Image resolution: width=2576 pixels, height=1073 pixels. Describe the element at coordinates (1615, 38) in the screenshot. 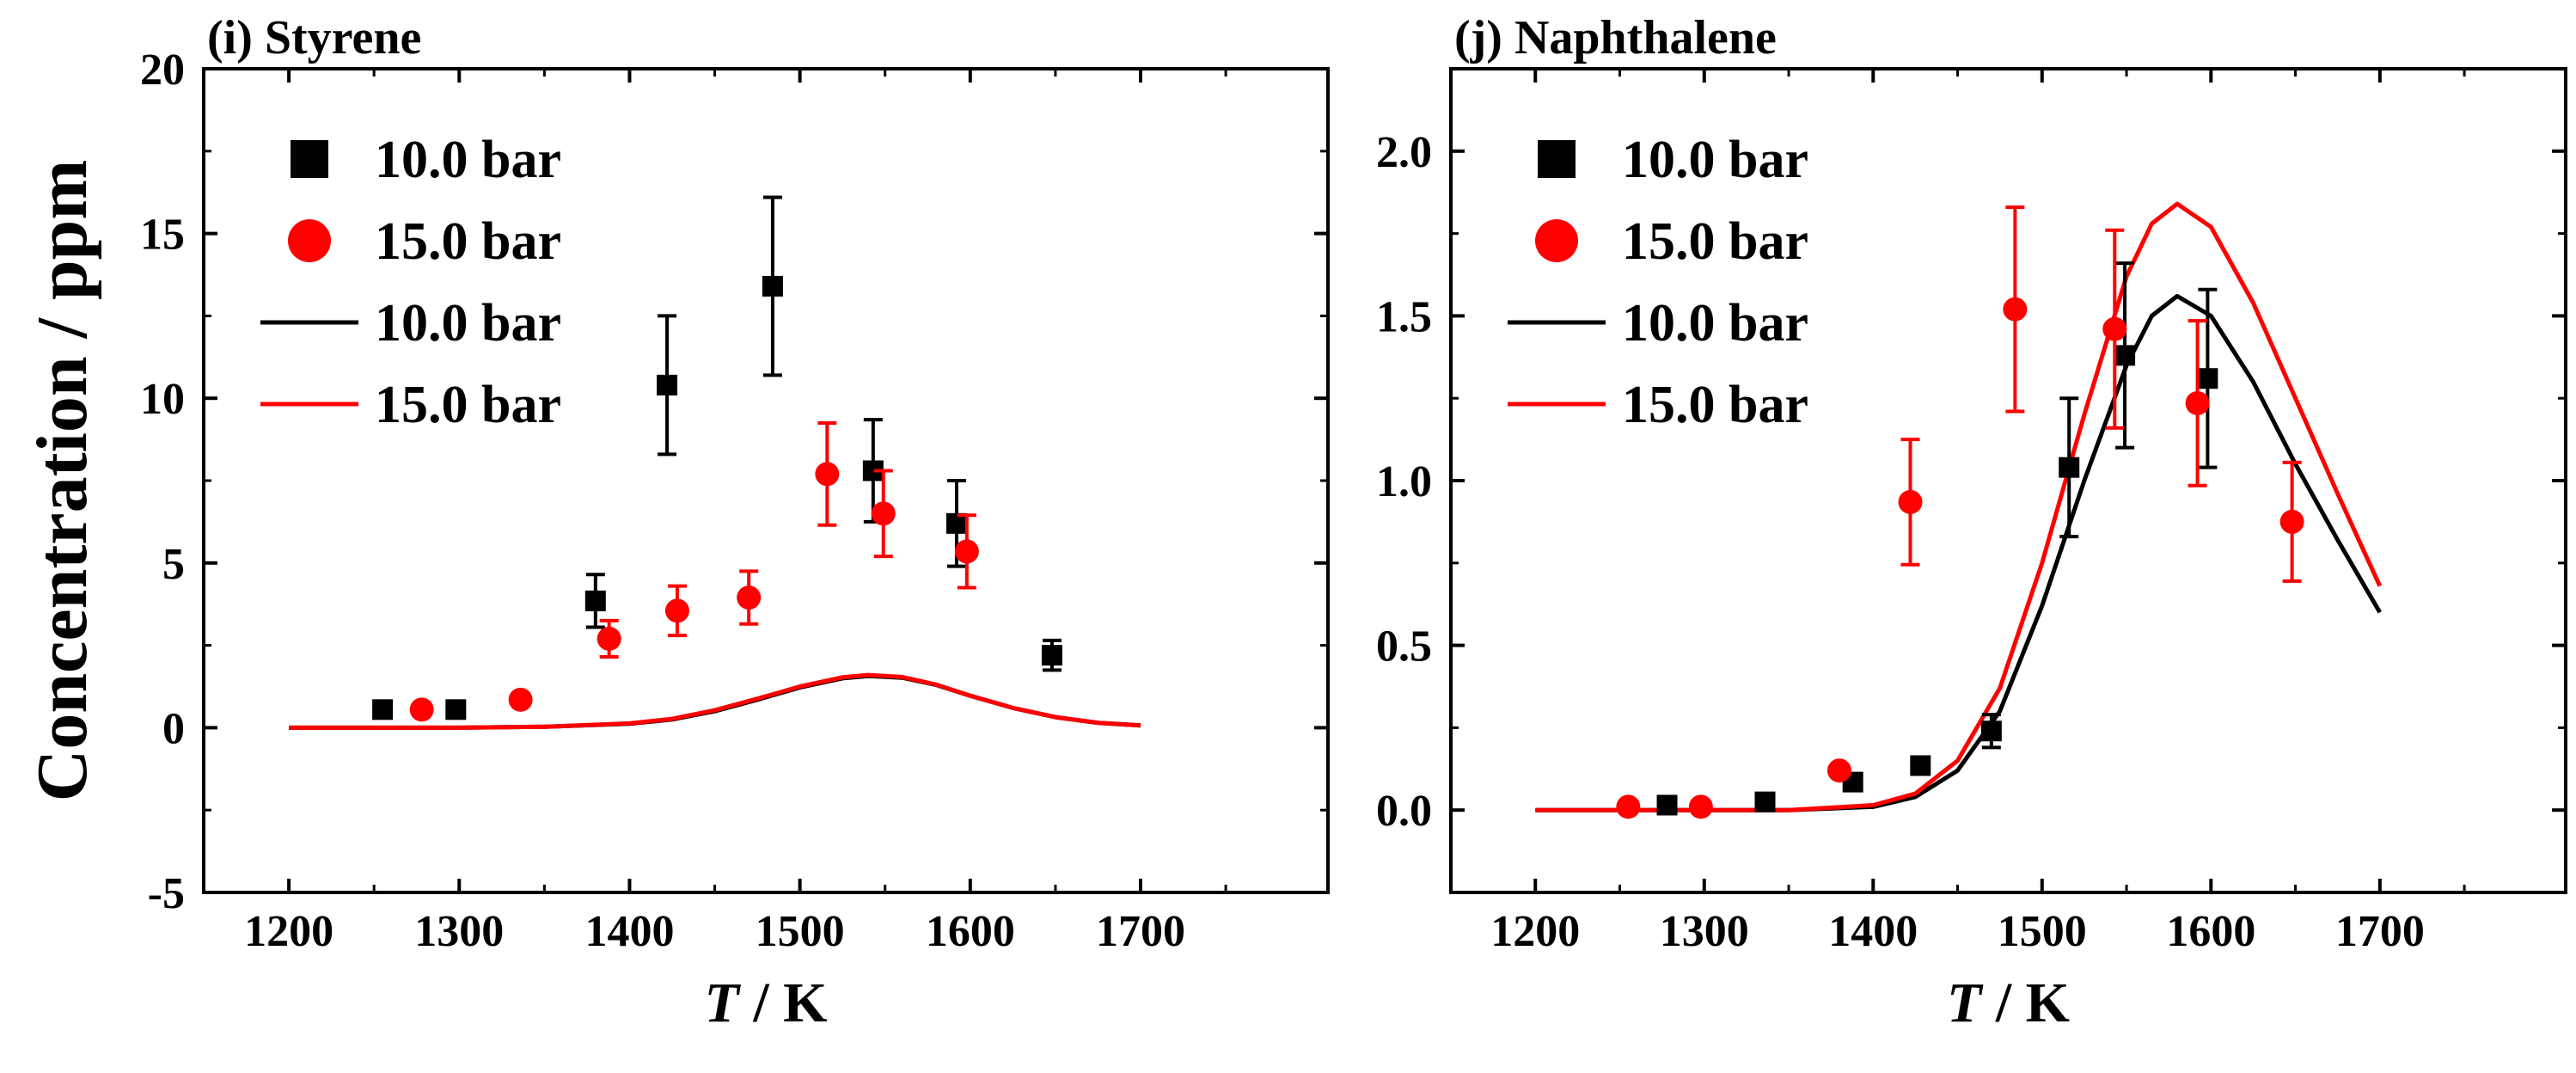

I see `panel-title: (j) Naphthalene` at that location.